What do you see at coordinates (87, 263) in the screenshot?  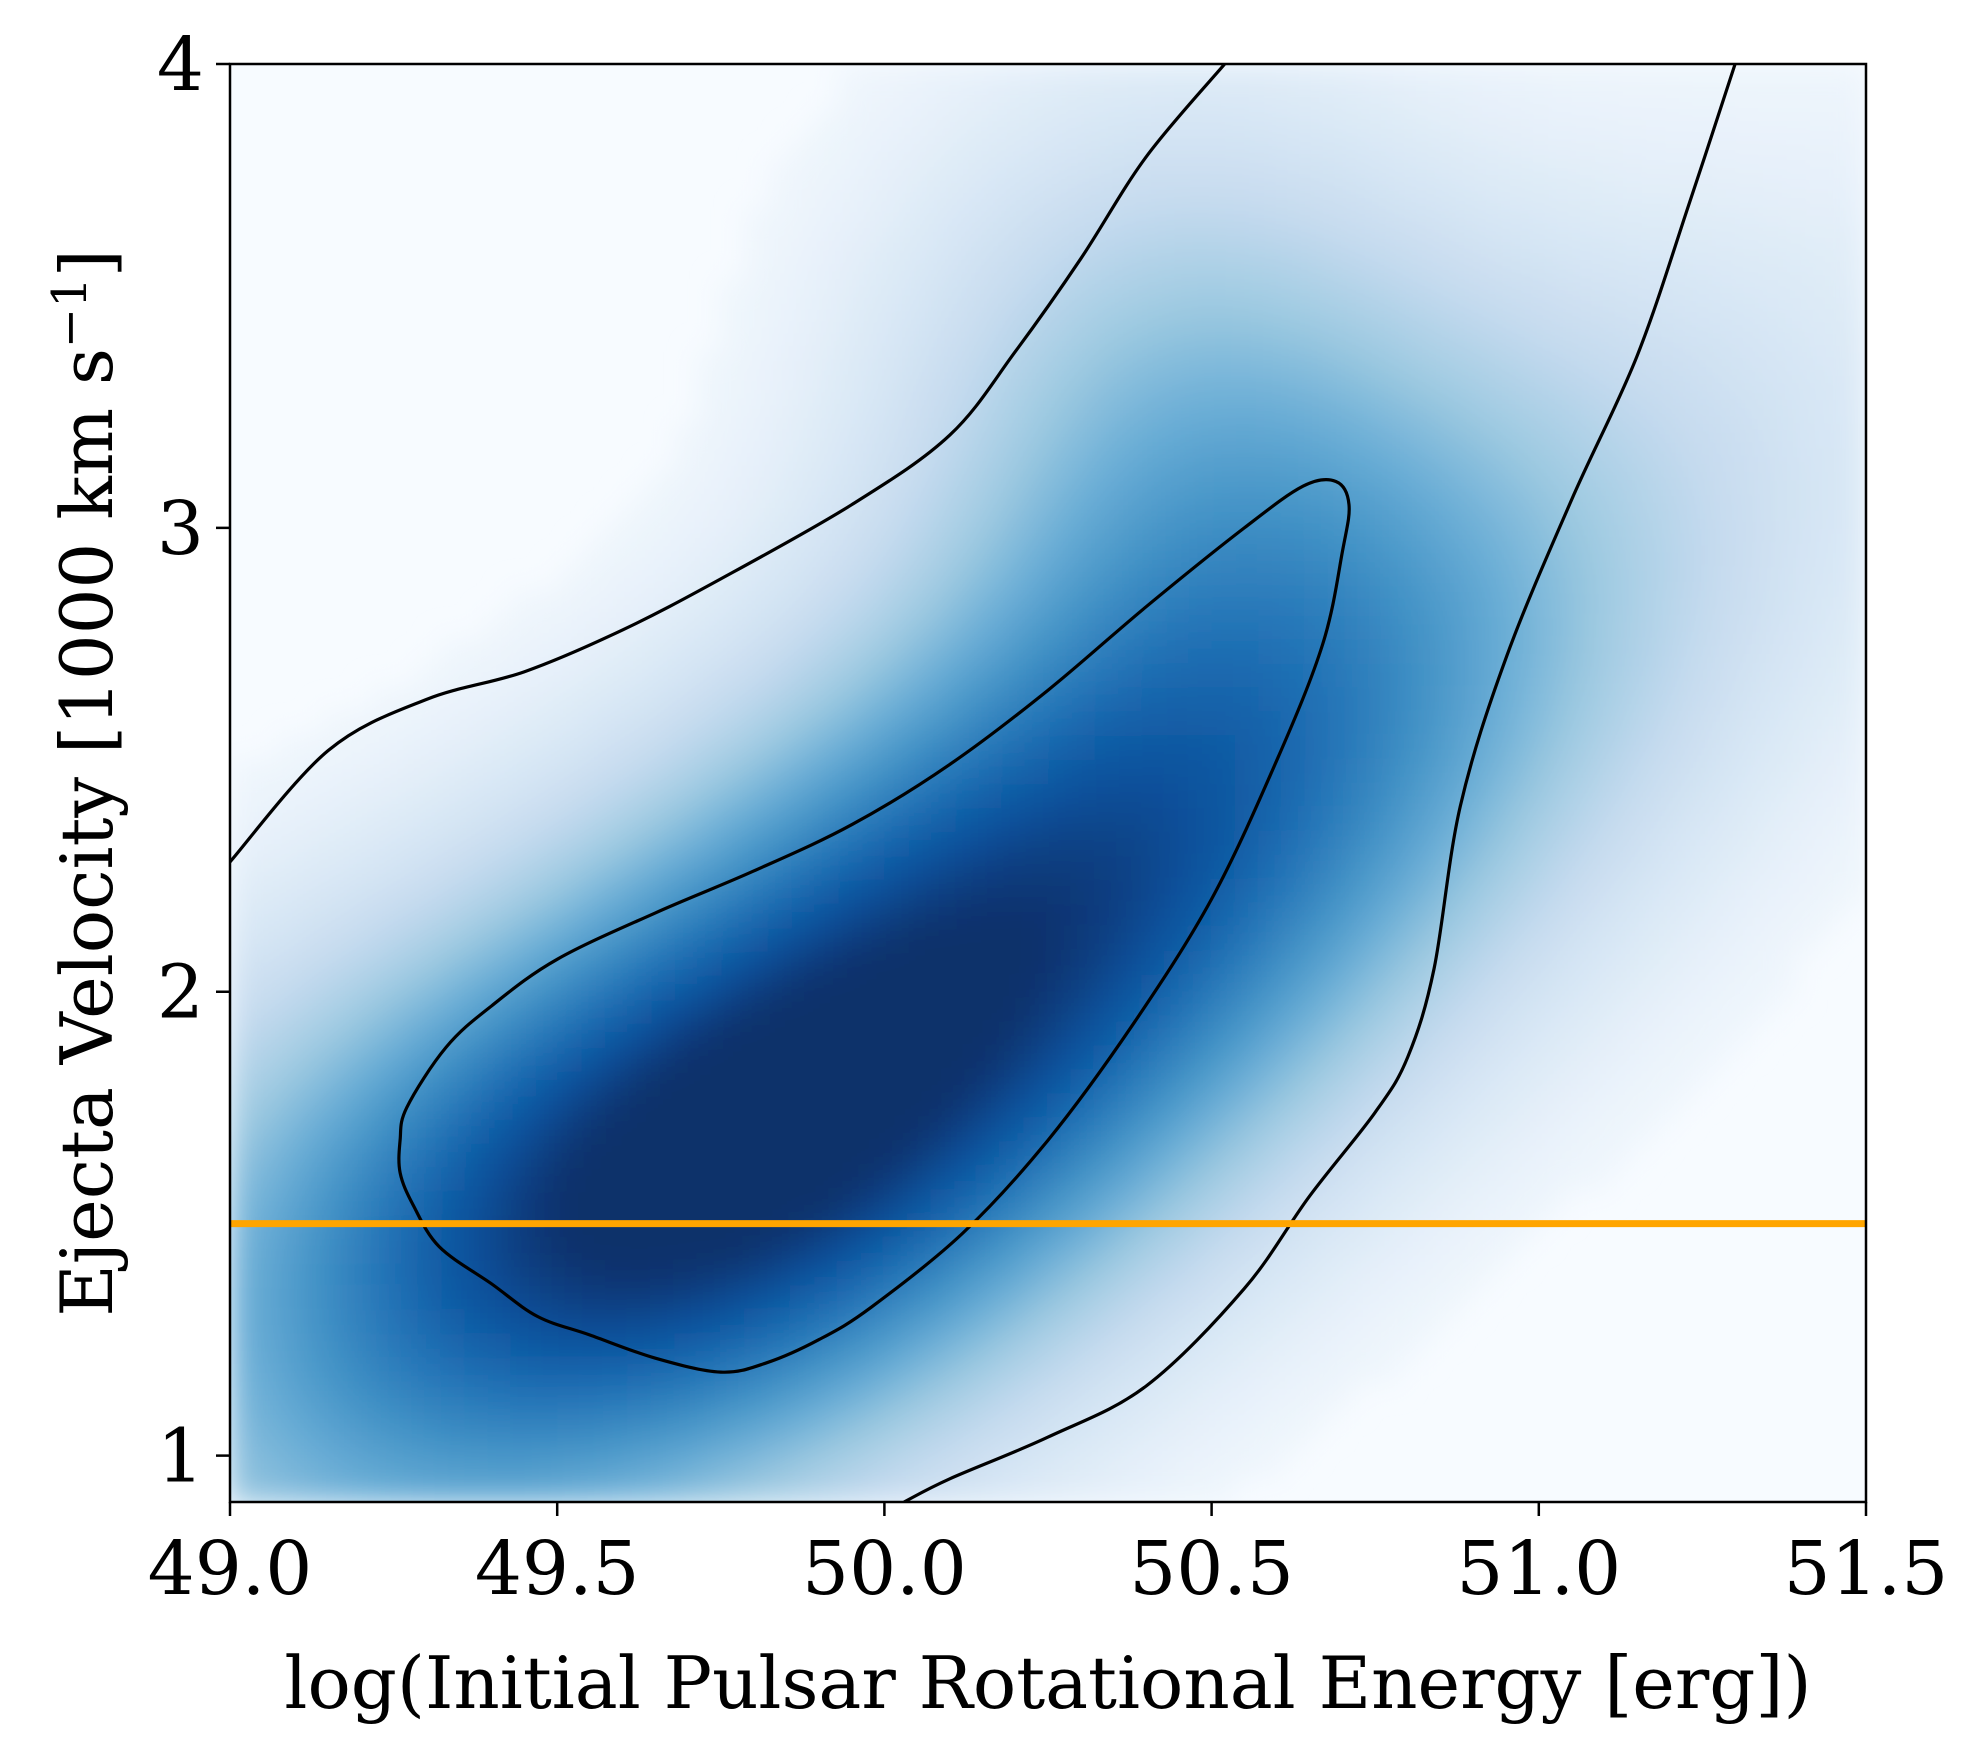 I see `y-axis-label-close: ]` at bounding box center [87, 263].